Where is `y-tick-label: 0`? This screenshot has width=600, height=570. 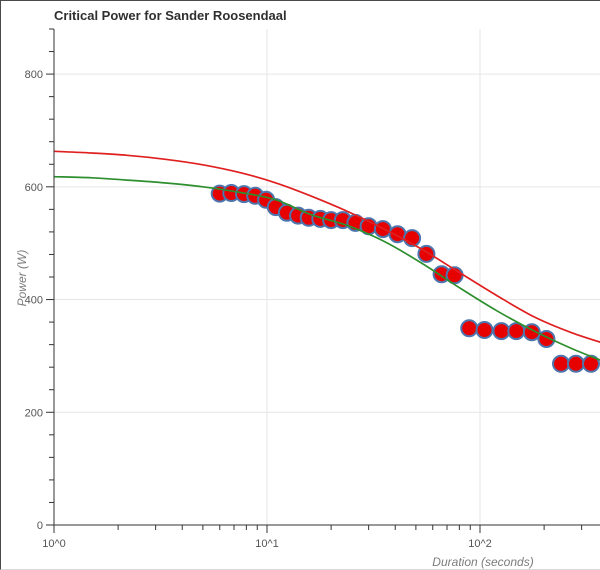
y-tick-label: 0 is located at coordinates (40, 526).